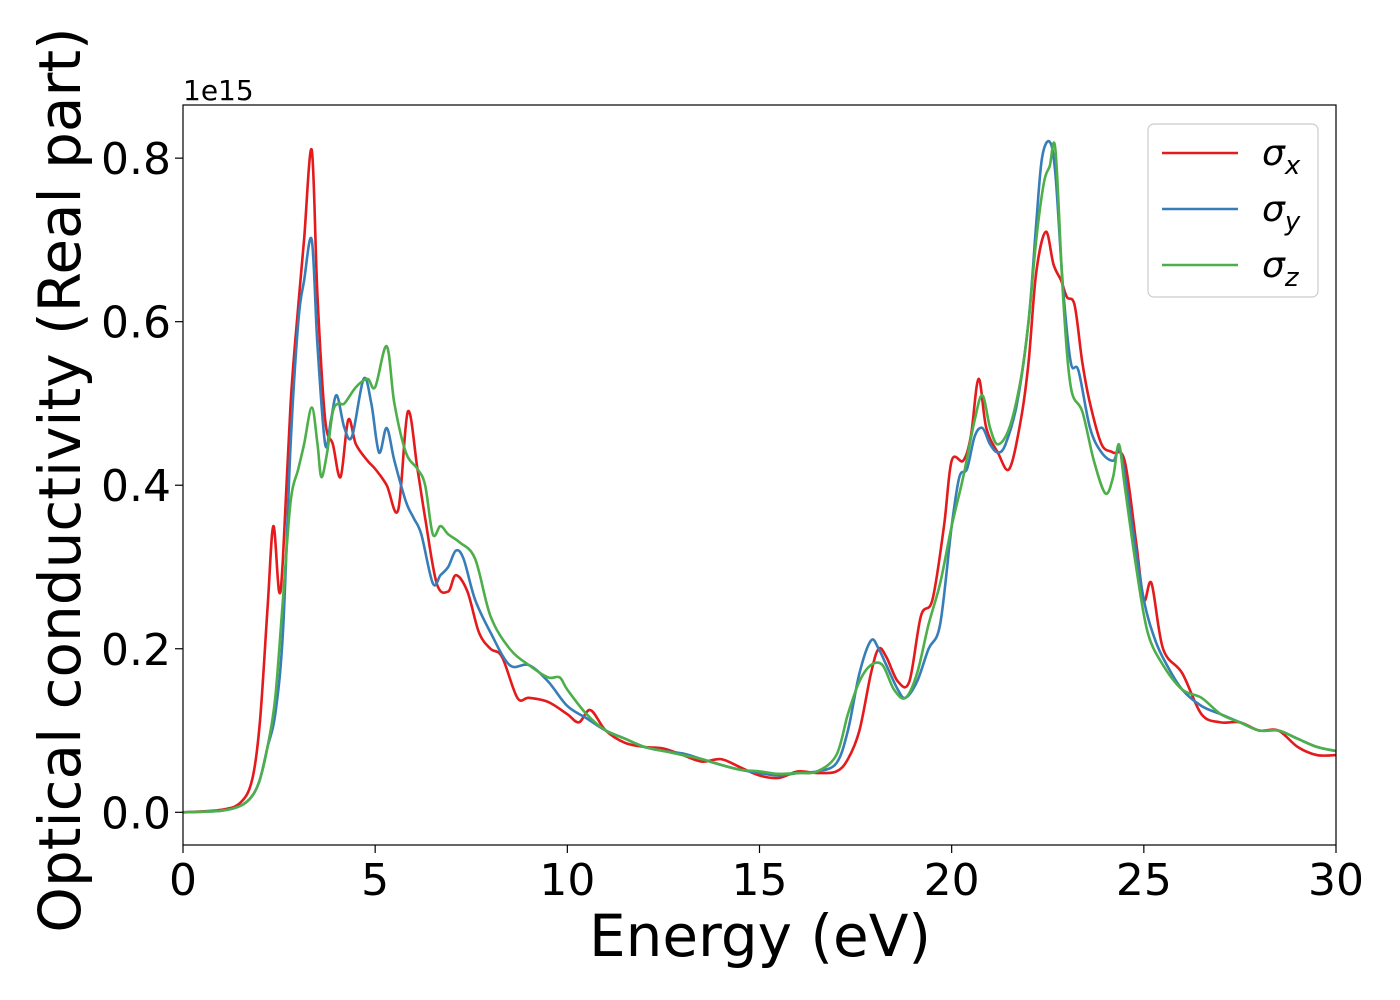 The width and height of the screenshot is (1400, 1000). What do you see at coordinates (136, 159) in the screenshot?
I see `y-tick-label: 0.8` at bounding box center [136, 159].